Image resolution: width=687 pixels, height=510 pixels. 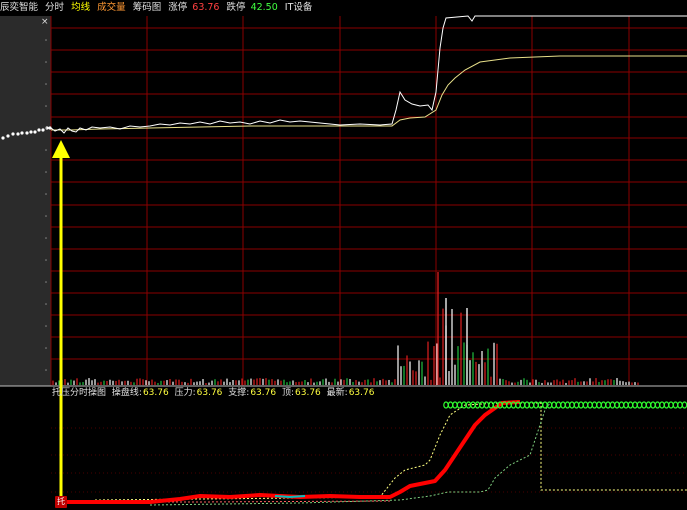 What do you see at coordinates (350, 454) in the screenshot?
I see `lower-band-line` at bounding box center [350, 454].